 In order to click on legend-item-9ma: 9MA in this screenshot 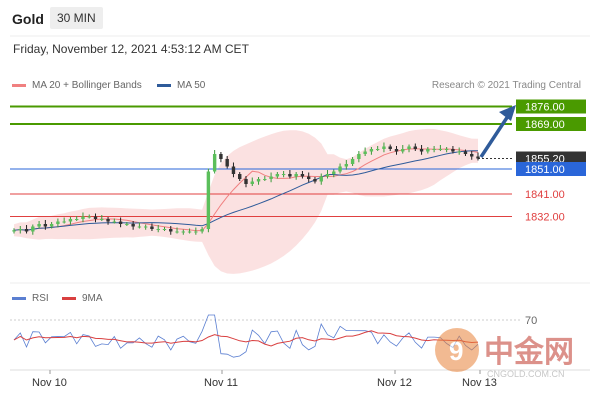, I will do `click(82, 298)`.